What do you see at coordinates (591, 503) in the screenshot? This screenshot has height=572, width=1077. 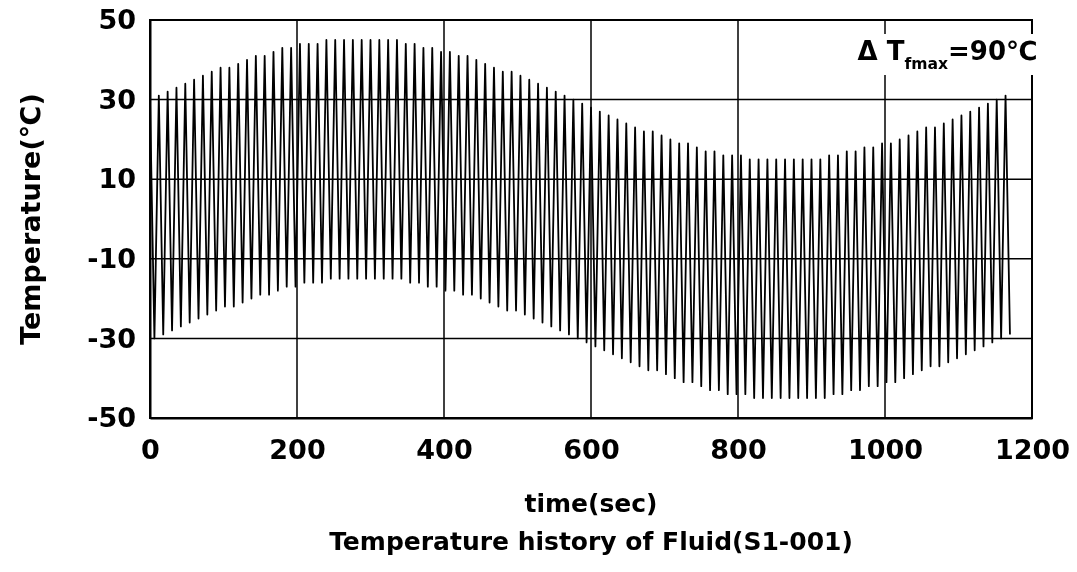 I see `x-axis-title: time(sec)` at bounding box center [591, 503].